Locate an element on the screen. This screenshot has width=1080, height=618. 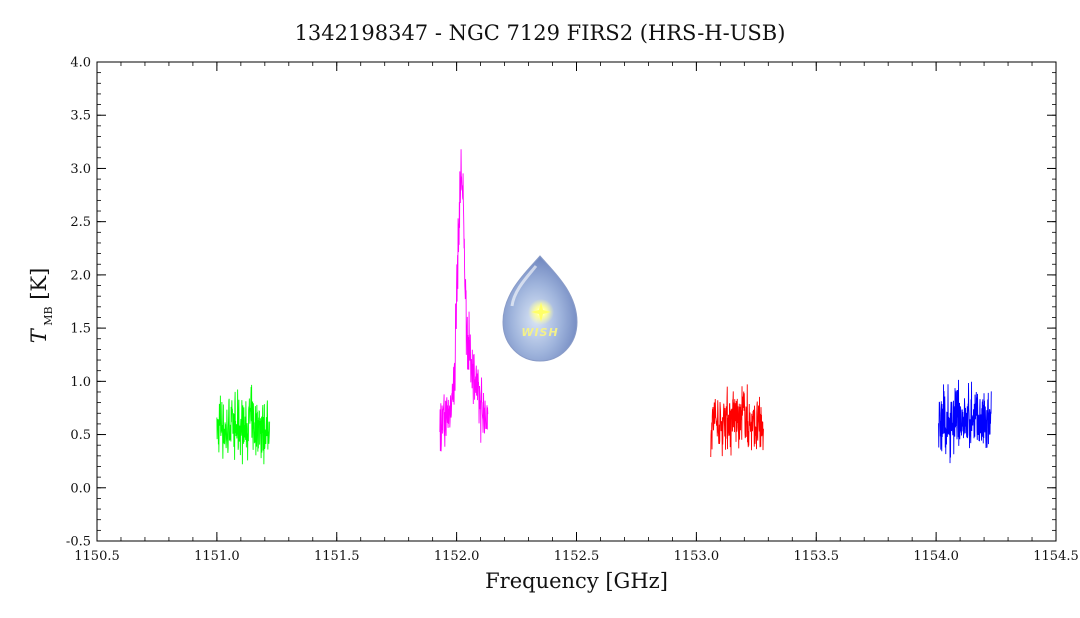
x-tick-label: 1154.0 is located at coordinates (936, 556).